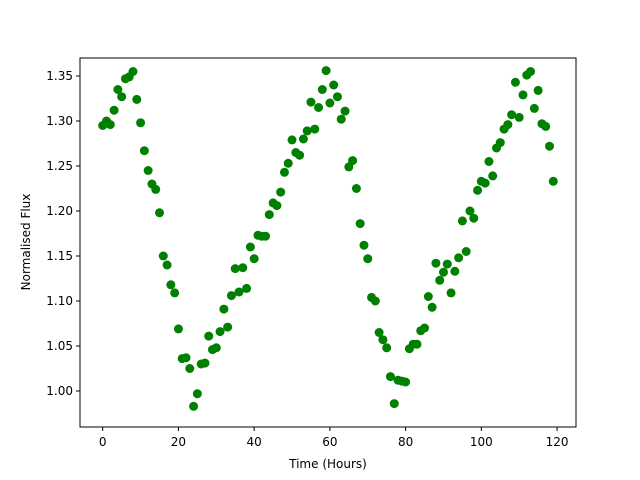 Image resolution: width=640 pixels, height=480 pixels. Describe the element at coordinates (59, 211) in the screenshot. I see `y-tick-label: 1.20` at that location.